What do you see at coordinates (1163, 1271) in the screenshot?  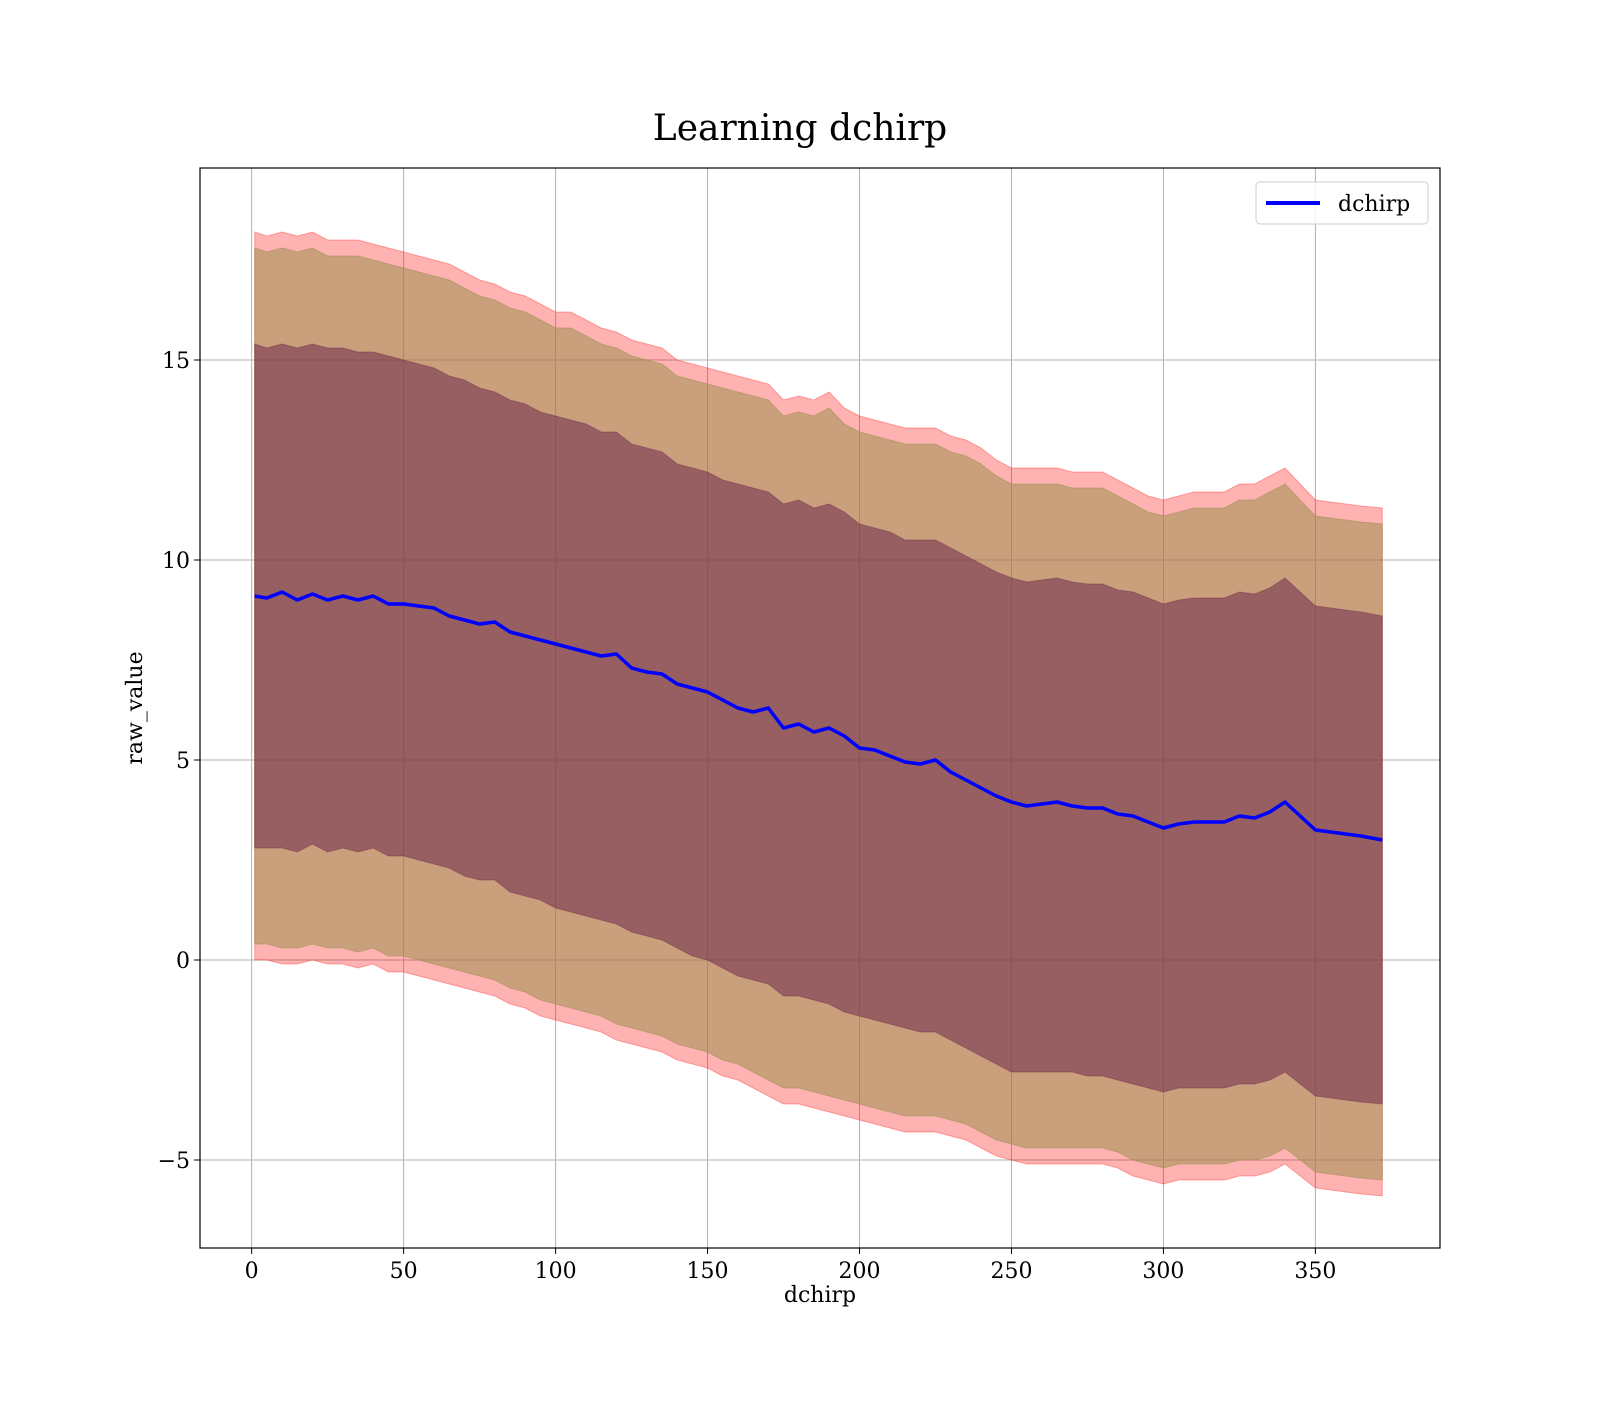 I see `x-tick-label: 300` at bounding box center [1163, 1271].